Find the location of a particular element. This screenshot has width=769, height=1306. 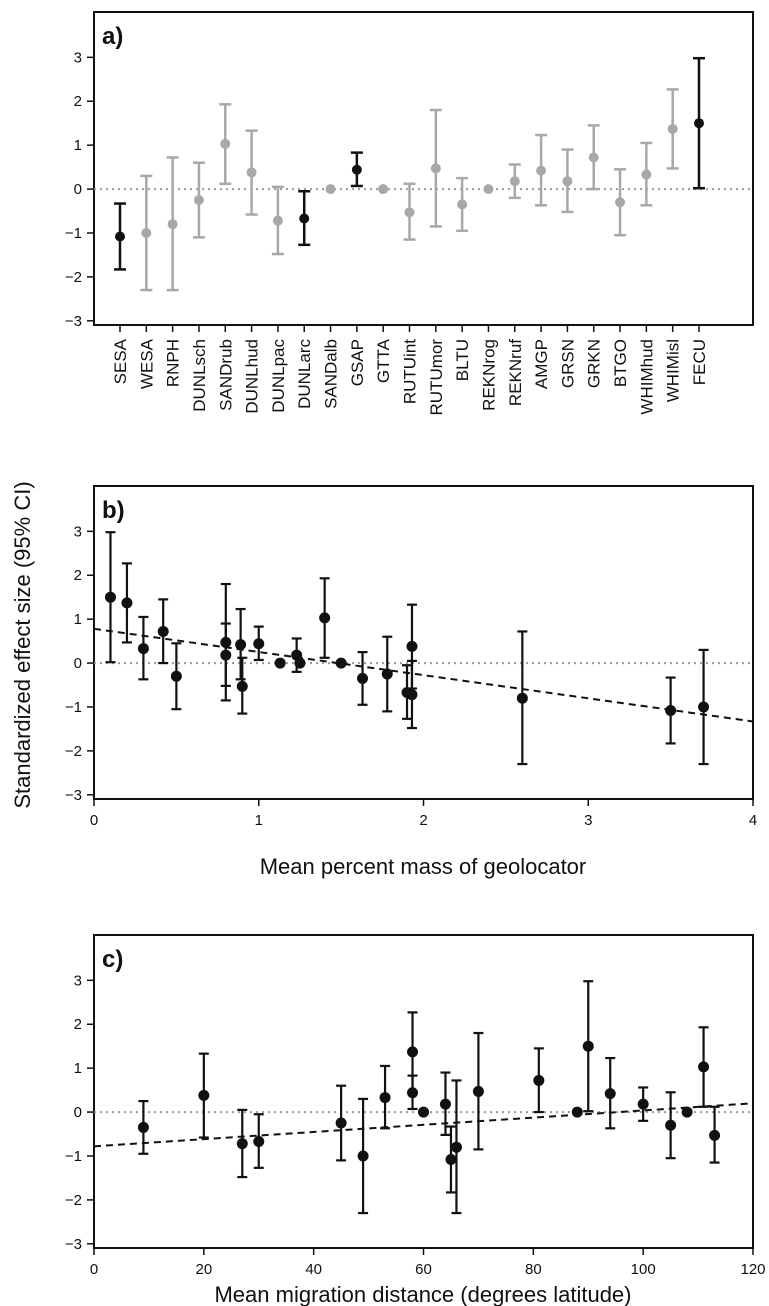

trend-line is located at coordinates (423, 675).